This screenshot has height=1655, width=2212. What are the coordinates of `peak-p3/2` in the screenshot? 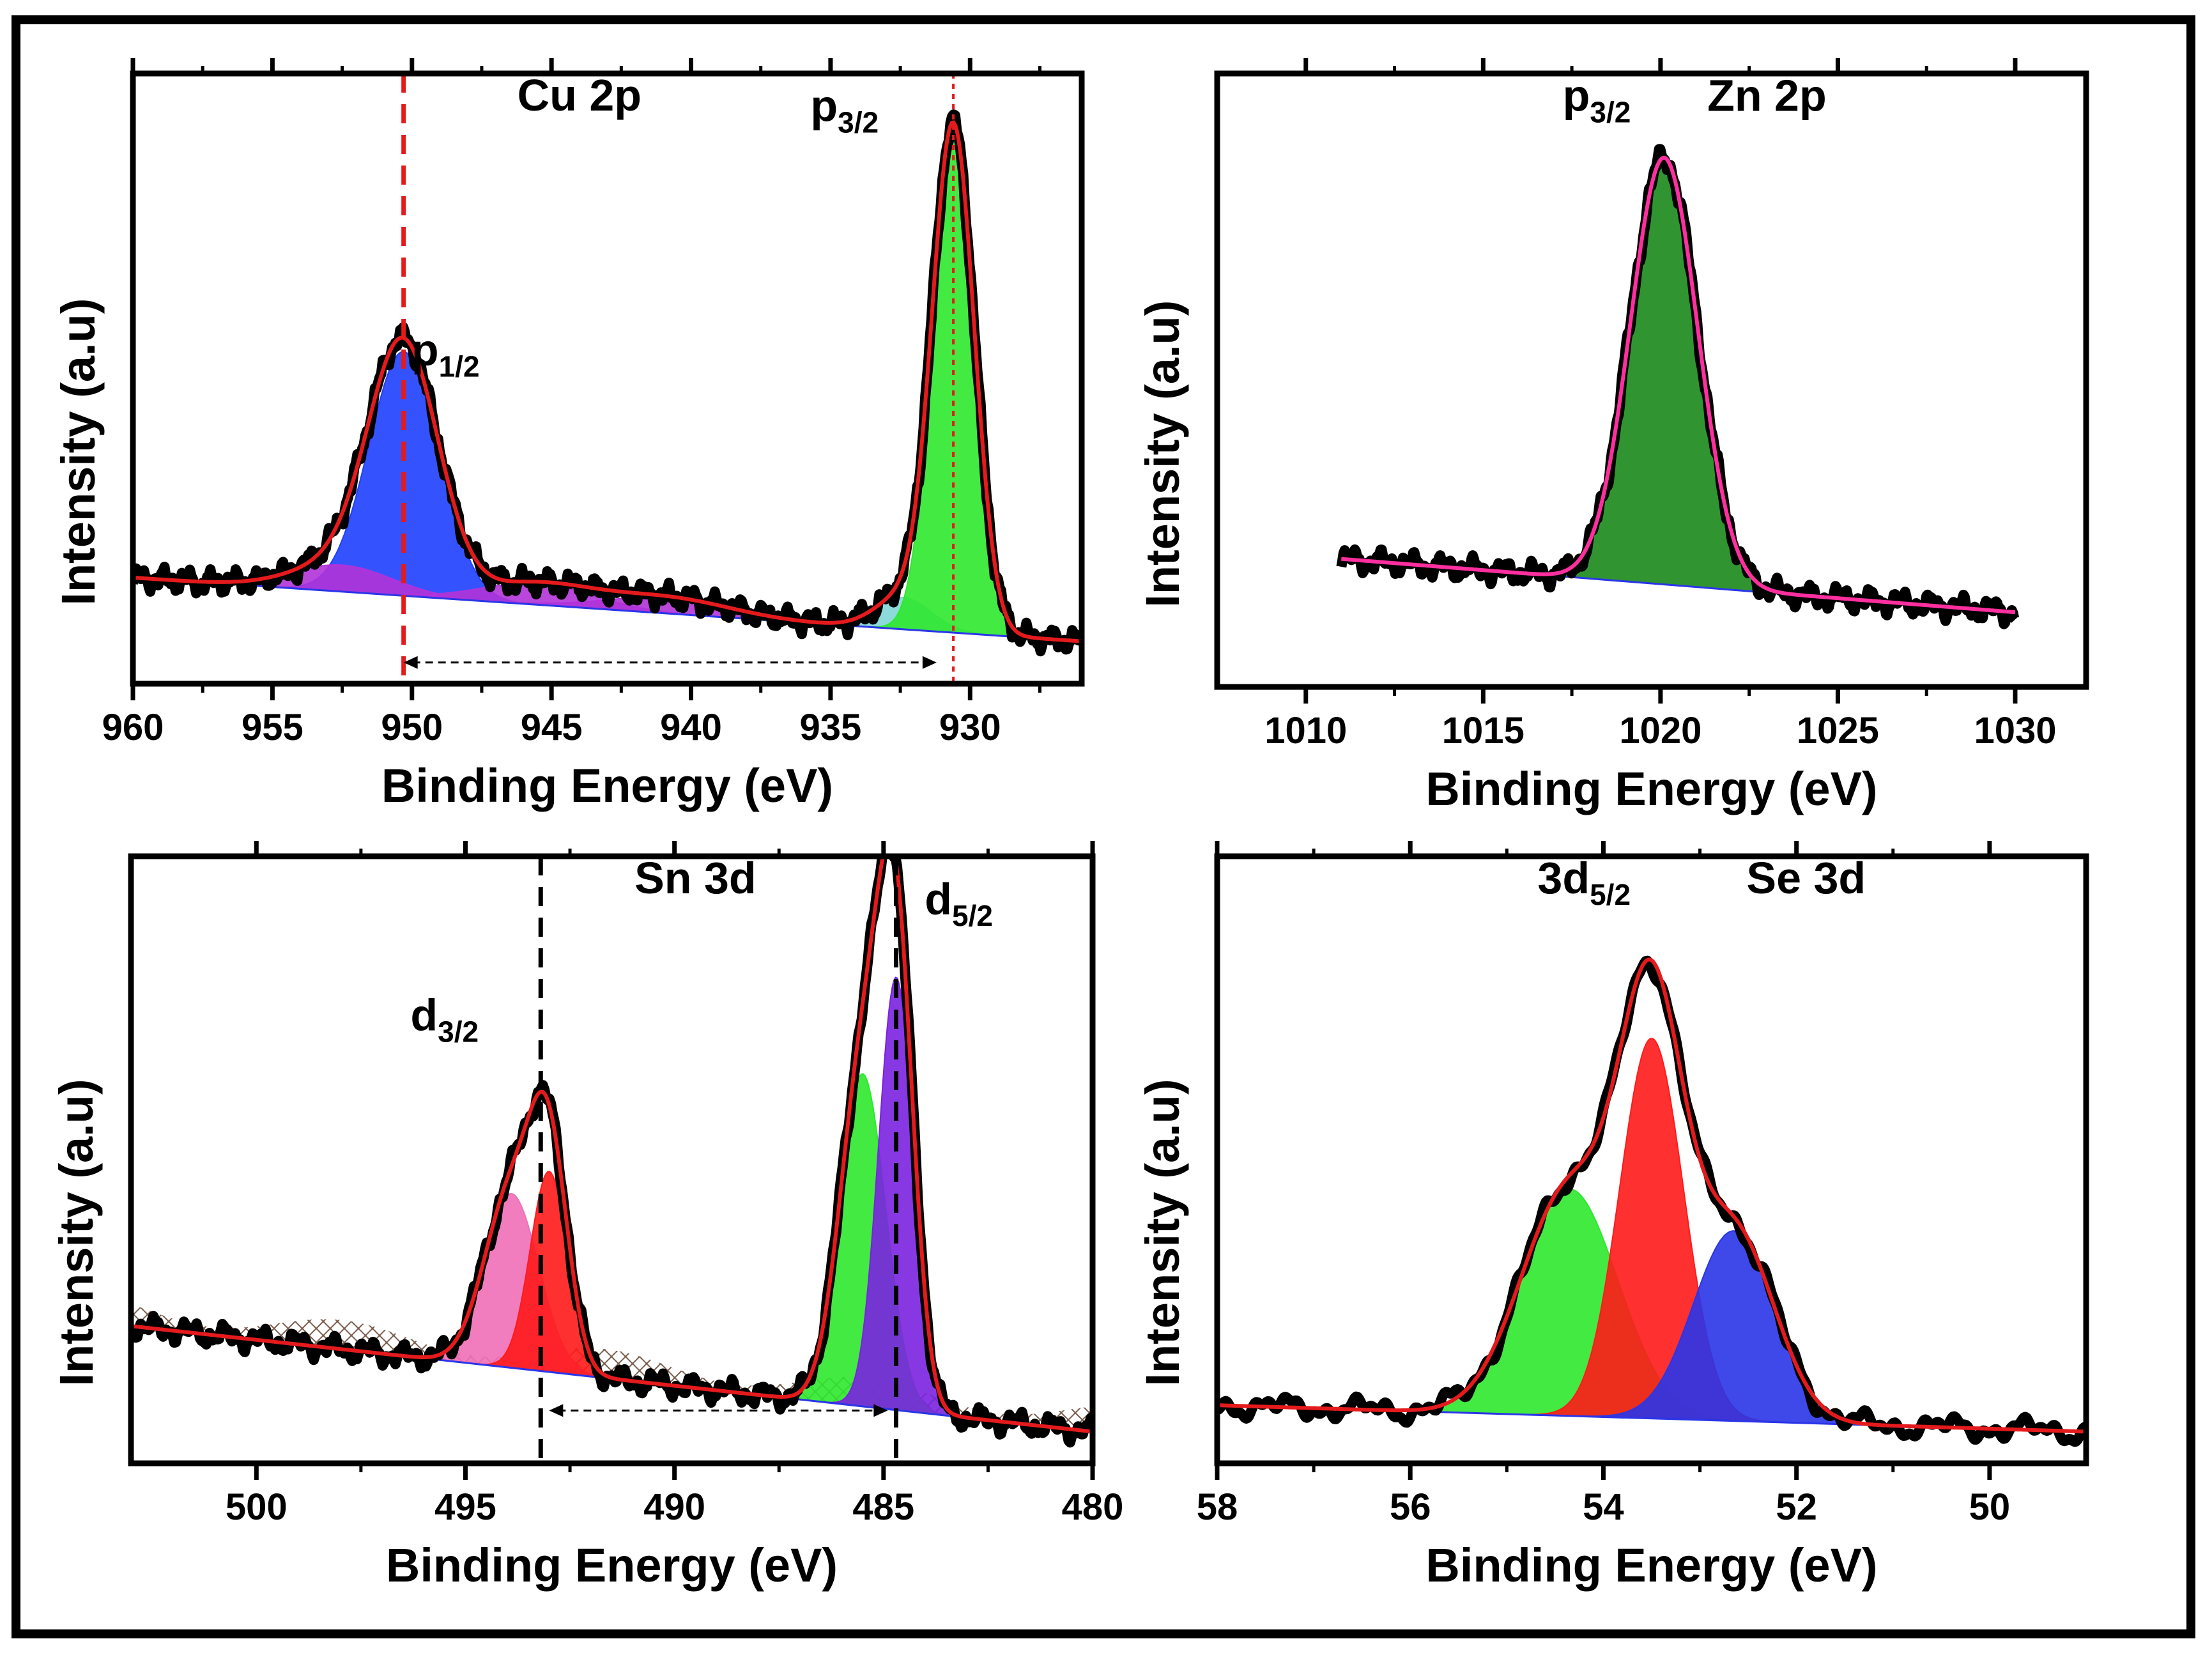 It's located at (1678, 385).